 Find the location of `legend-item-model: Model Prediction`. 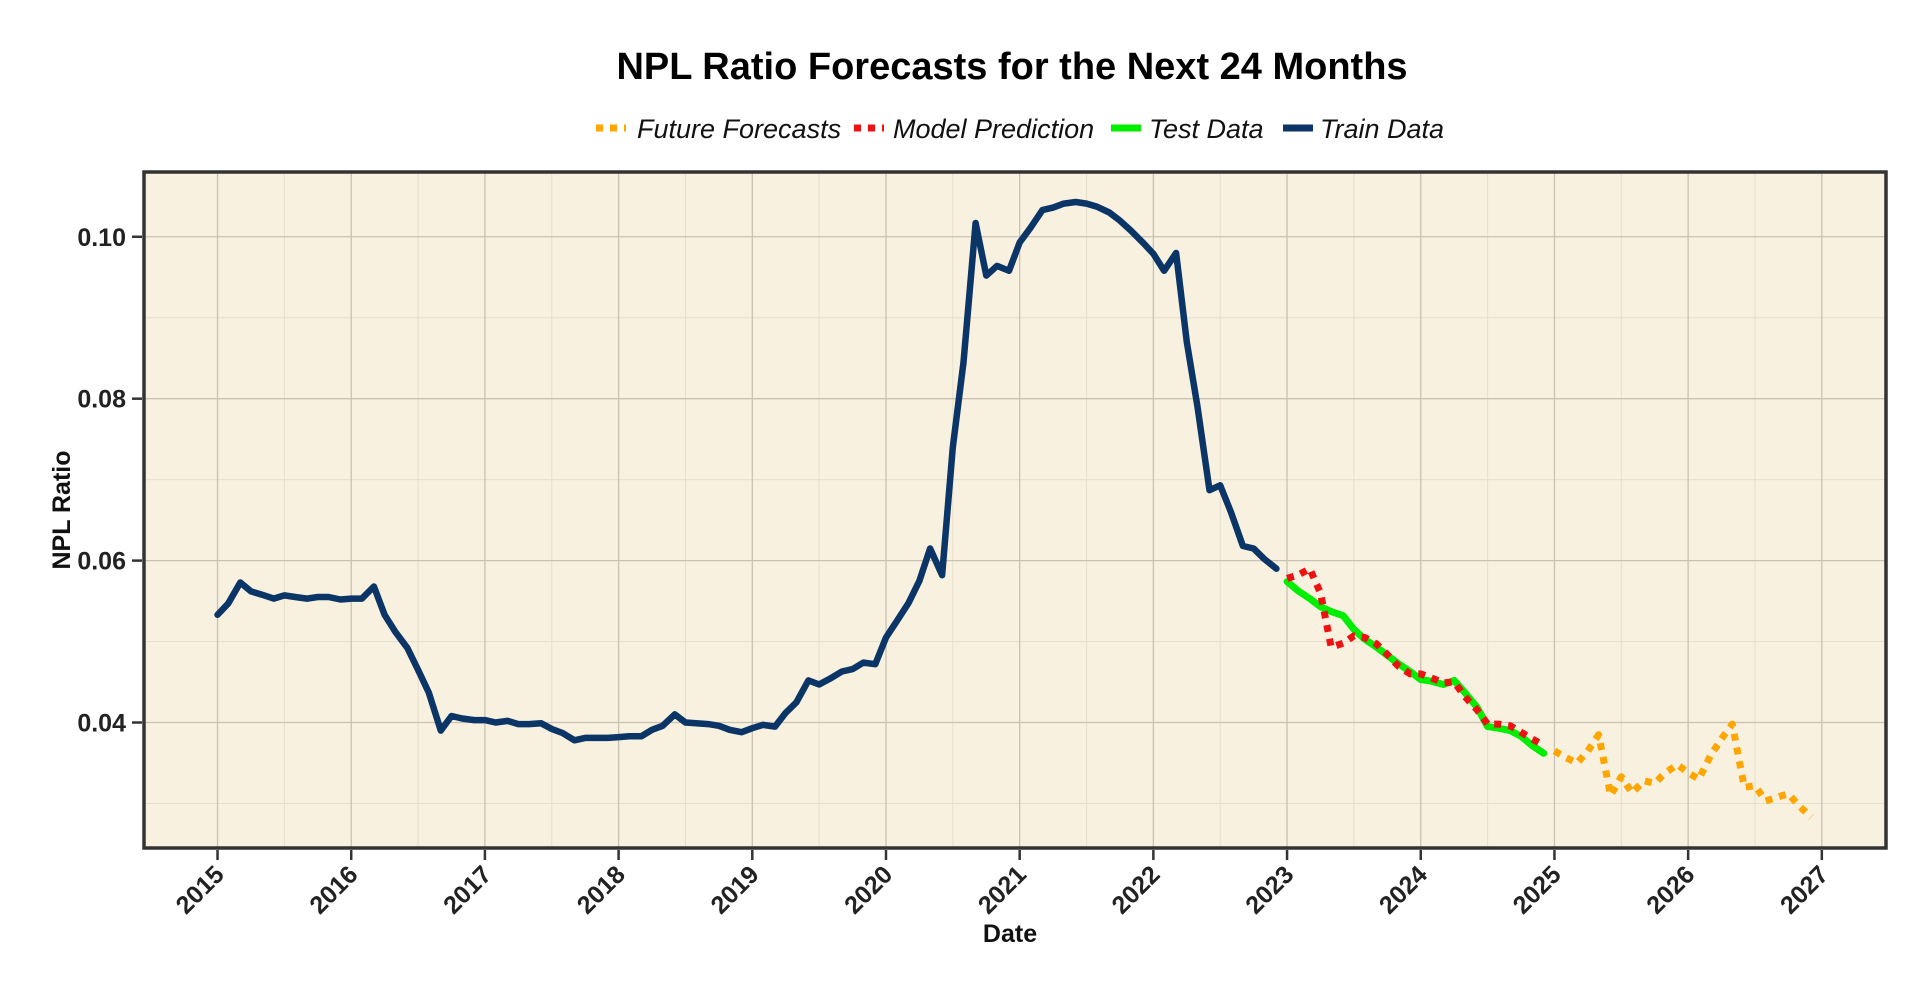

legend-item-model: Model Prediction is located at coordinates (974, 129).